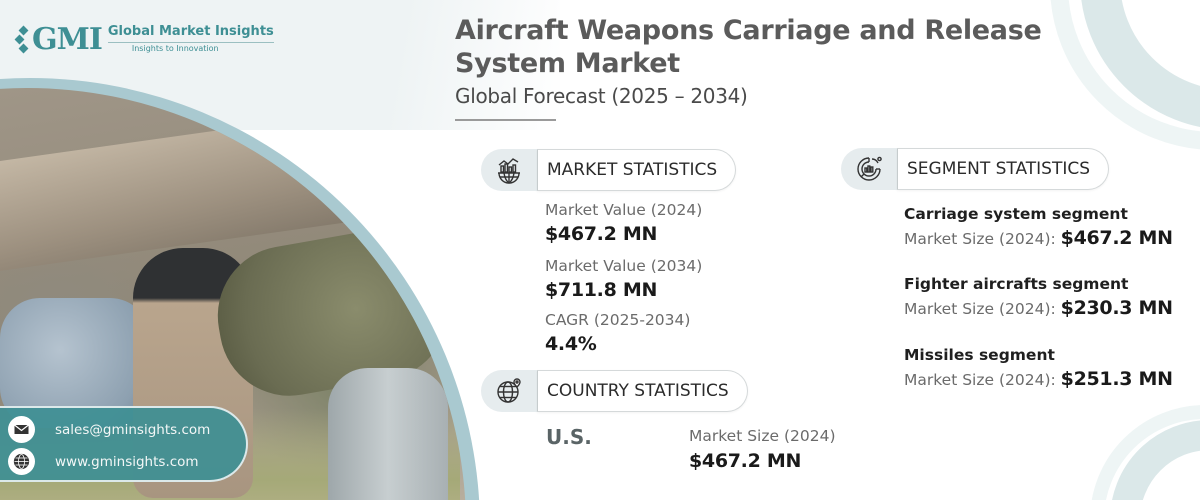 This screenshot has height=500, width=1200. I want to click on segment-fighter-aircrafts-size: Market Size (2024): $230.3 MN, so click(1038, 308).